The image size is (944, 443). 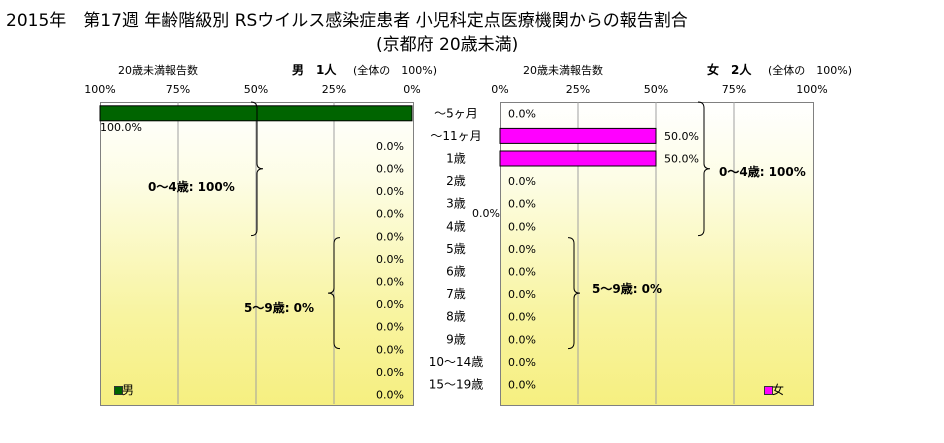 I want to click on male-bar, so click(x=256, y=113).